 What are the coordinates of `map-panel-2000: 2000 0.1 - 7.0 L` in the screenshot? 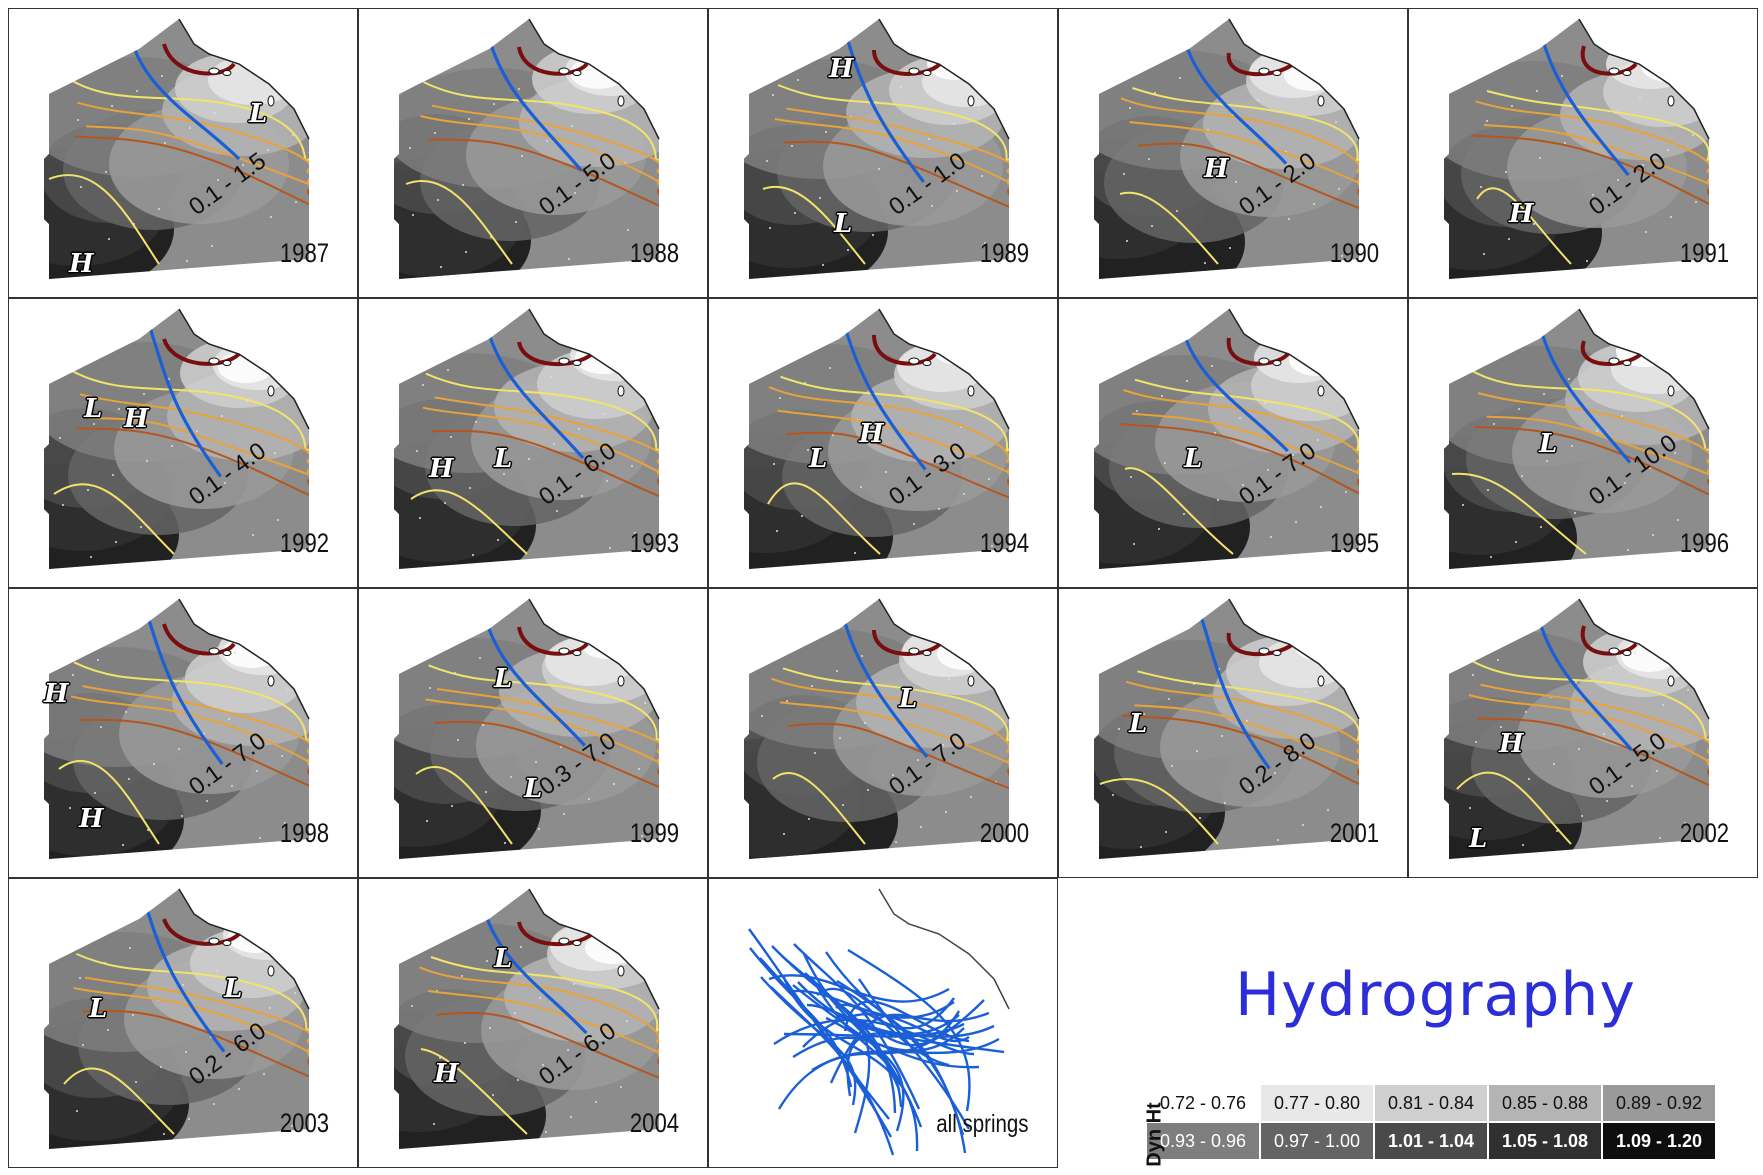 It's located at (883, 733).